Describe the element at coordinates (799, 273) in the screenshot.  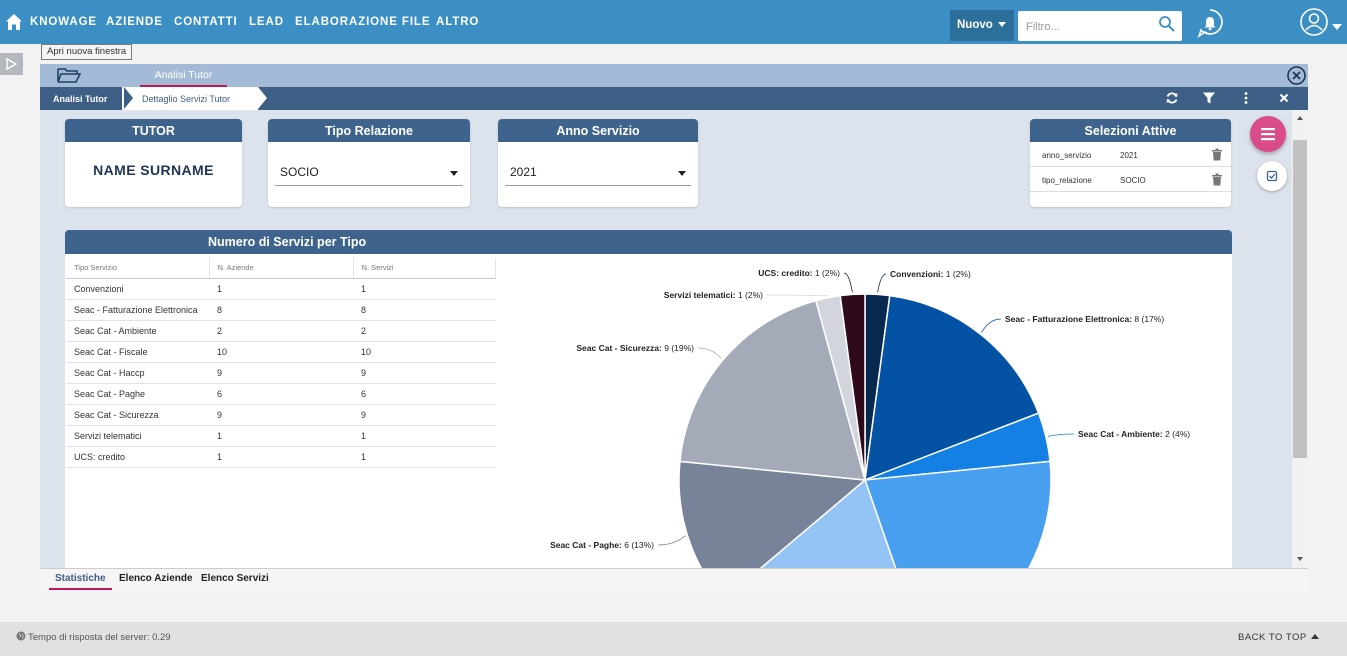
I see `pie-label-ucs-credito: UCS: credito: 1 (2%)` at that location.